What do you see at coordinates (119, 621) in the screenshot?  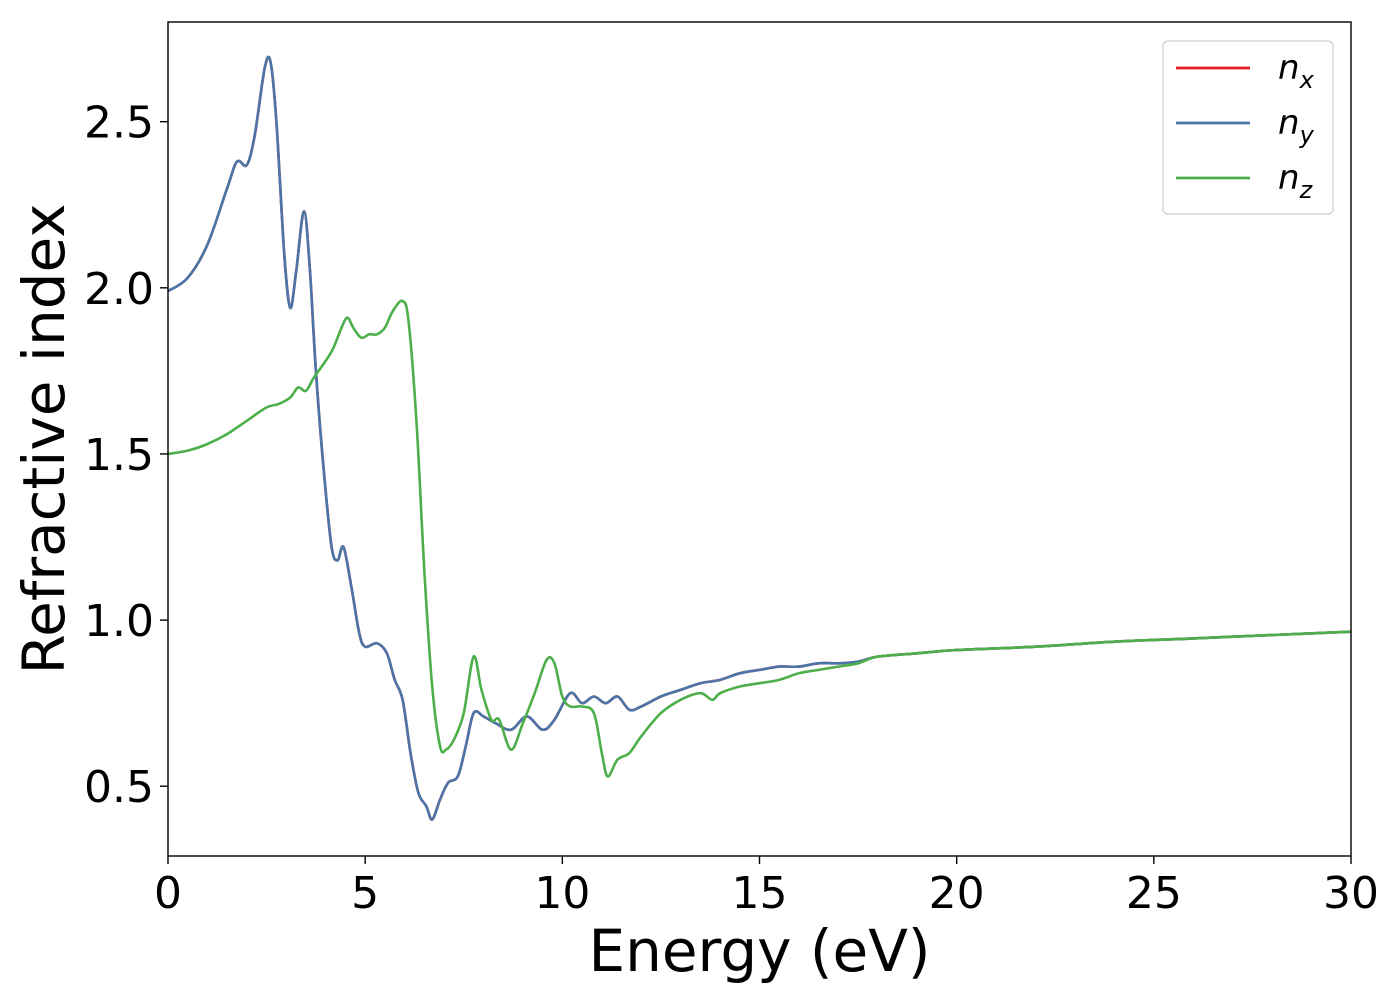 I see `y-tick-label: 1.0` at bounding box center [119, 621].